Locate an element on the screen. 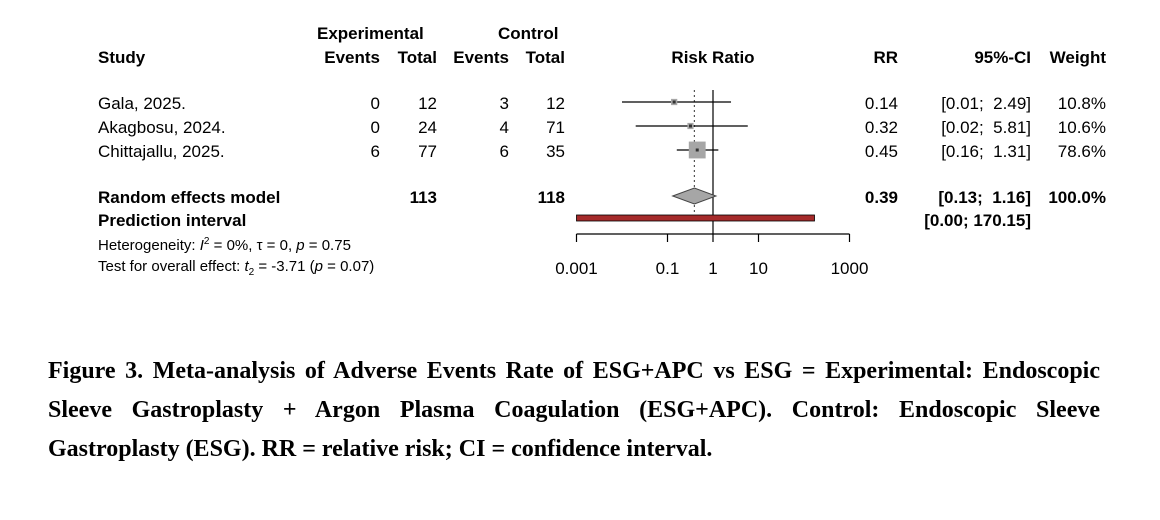  re-ci-value: [0.13; 1.16] is located at coordinates (984, 197).